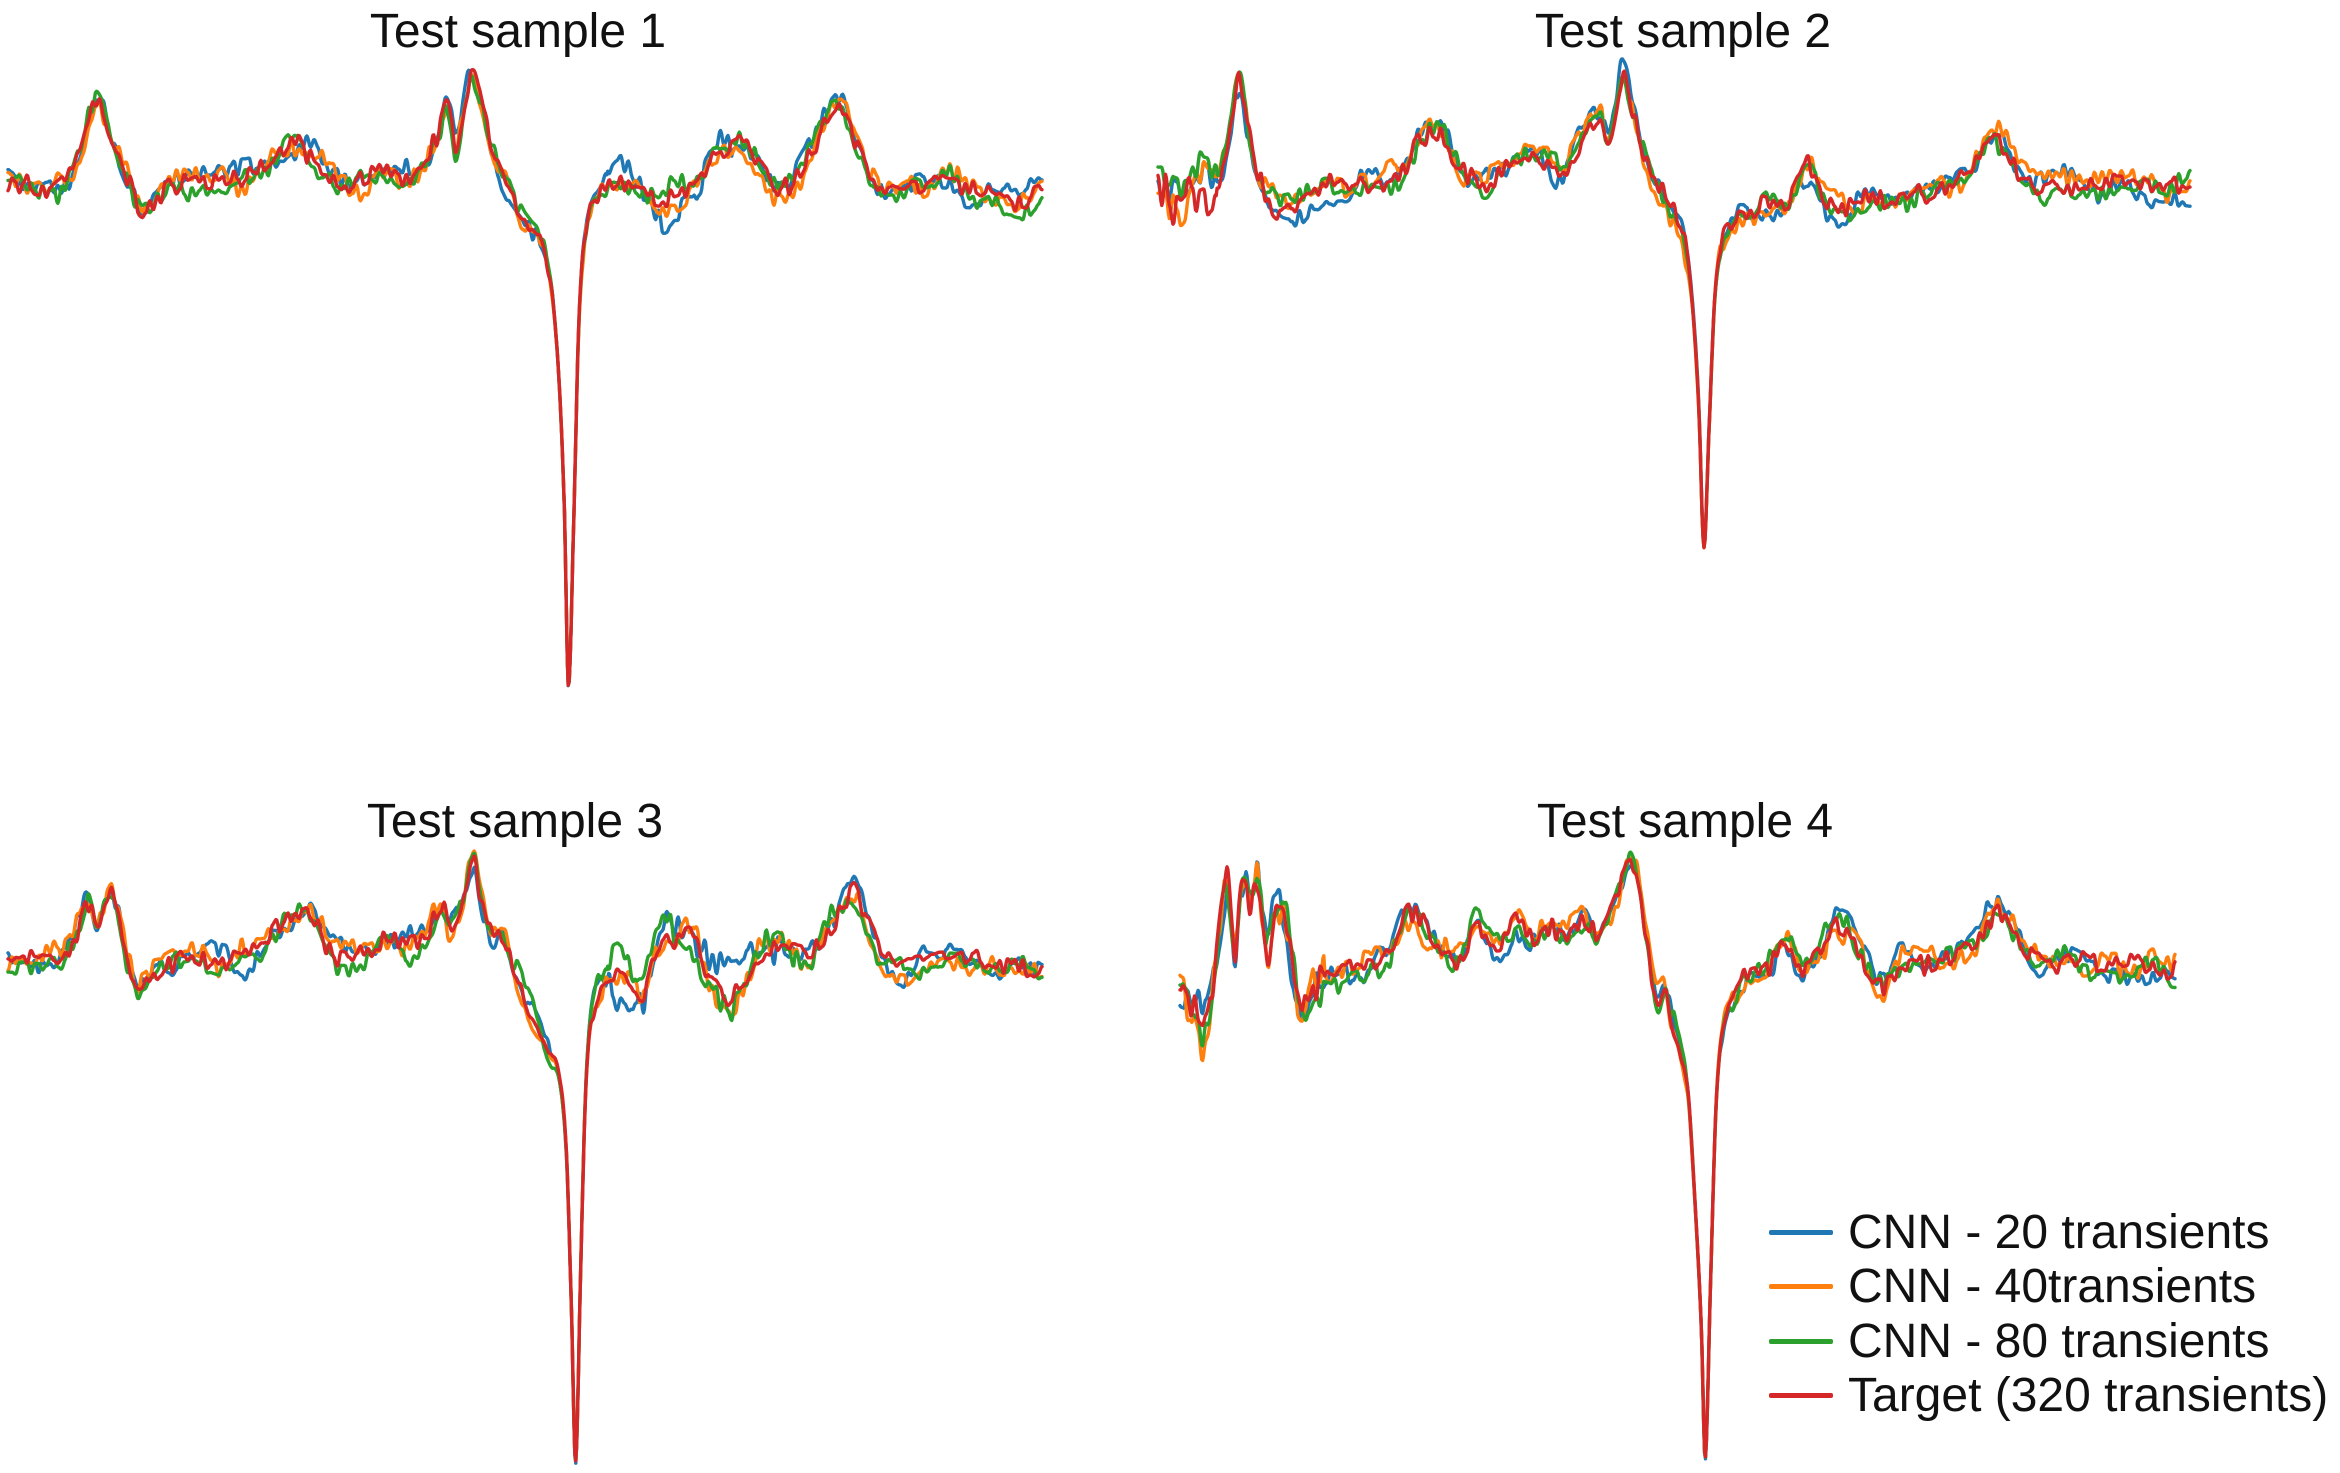 The height and width of the screenshot is (1473, 2340). I want to click on legend-label: CNN - 40transients, so click(2052, 1287).